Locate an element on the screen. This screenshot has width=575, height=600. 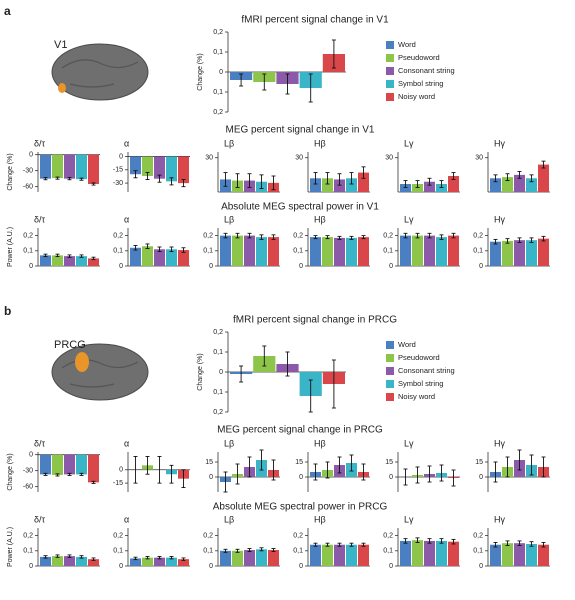
y-tick-label: -30 is located at coordinates (28, 171).